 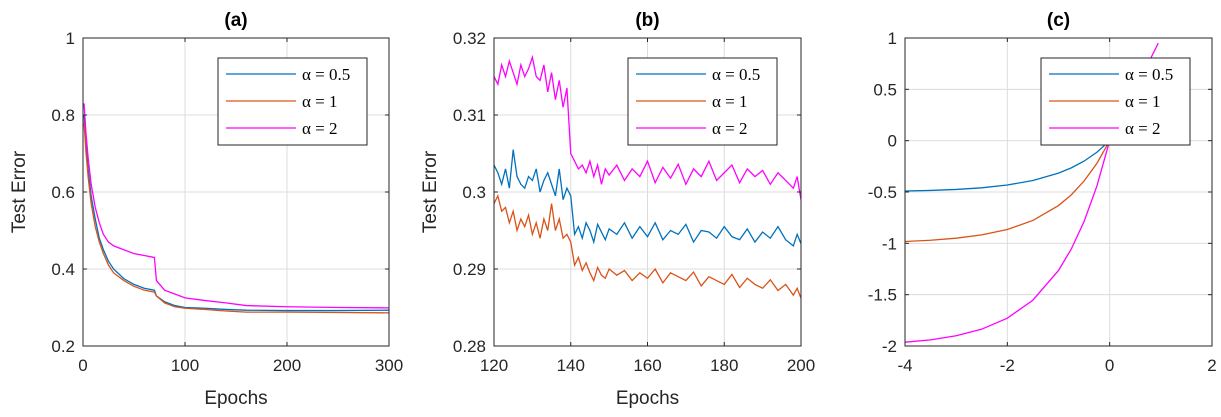 What do you see at coordinates (571, 365) in the screenshot?
I see `x-tick-label: 140` at bounding box center [571, 365].